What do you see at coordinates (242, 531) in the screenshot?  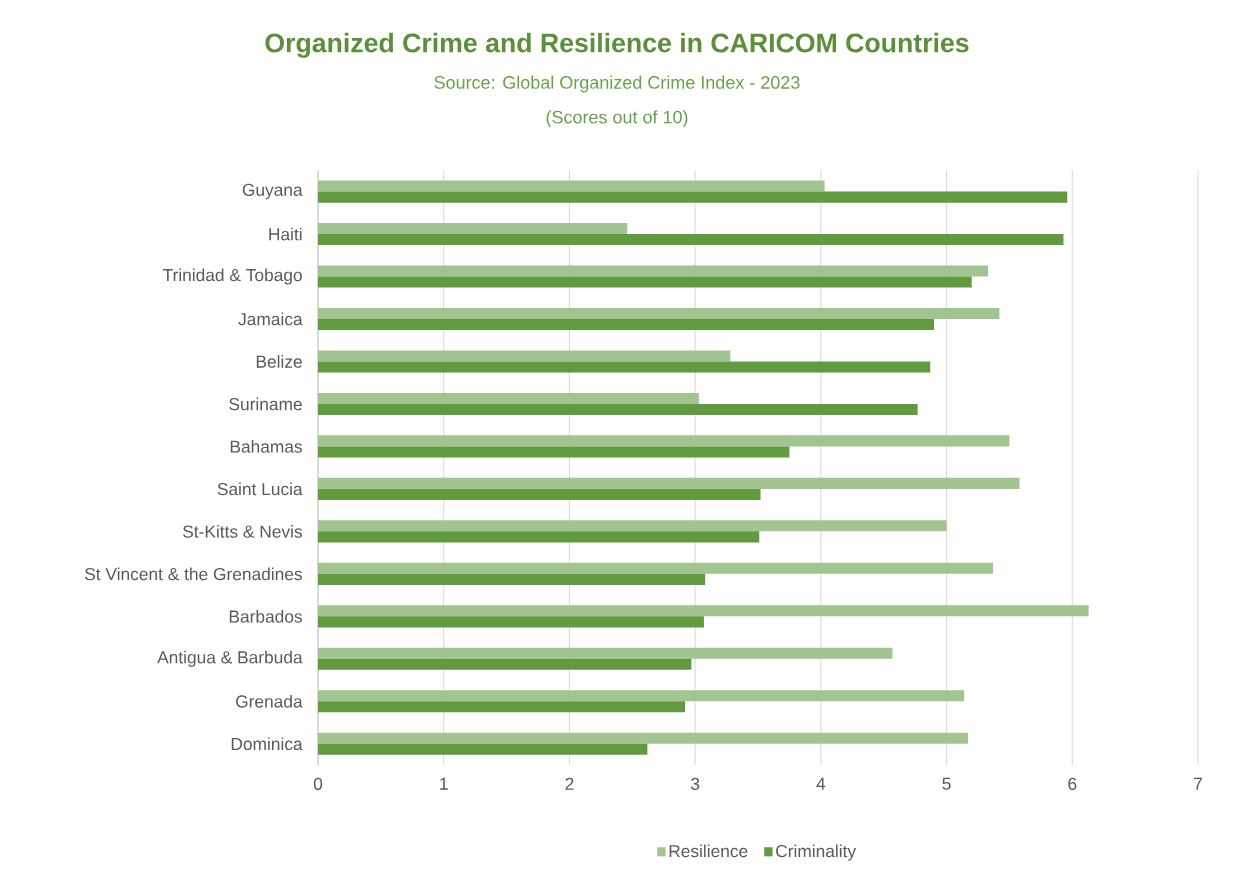 I see `y-tick-label: St-Kitts & Nevis` at bounding box center [242, 531].